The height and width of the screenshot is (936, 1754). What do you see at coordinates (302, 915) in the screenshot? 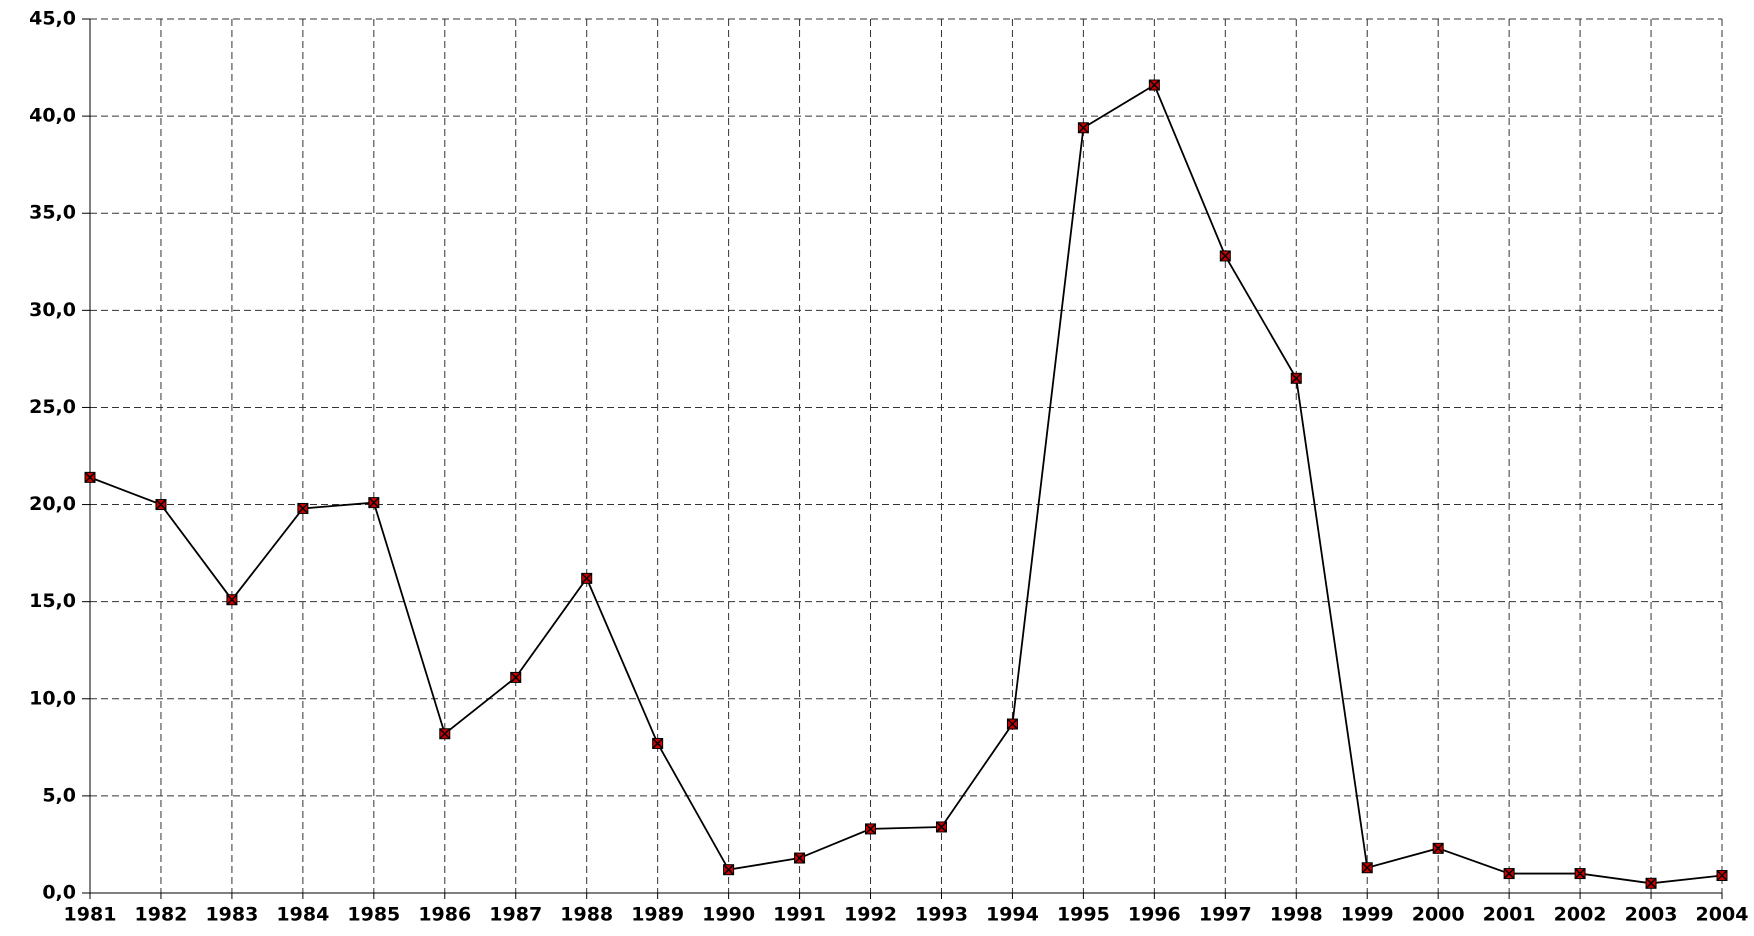
I see `x-tick-label: 1984` at bounding box center [302, 915].